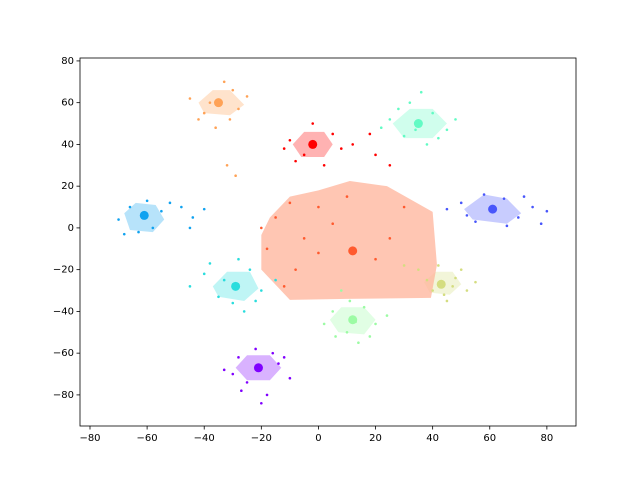 The image size is (640, 480). What do you see at coordinates (547, 438) in the screenshot?
I see `x-tick-label: 80` at bounding box center [547, 438].